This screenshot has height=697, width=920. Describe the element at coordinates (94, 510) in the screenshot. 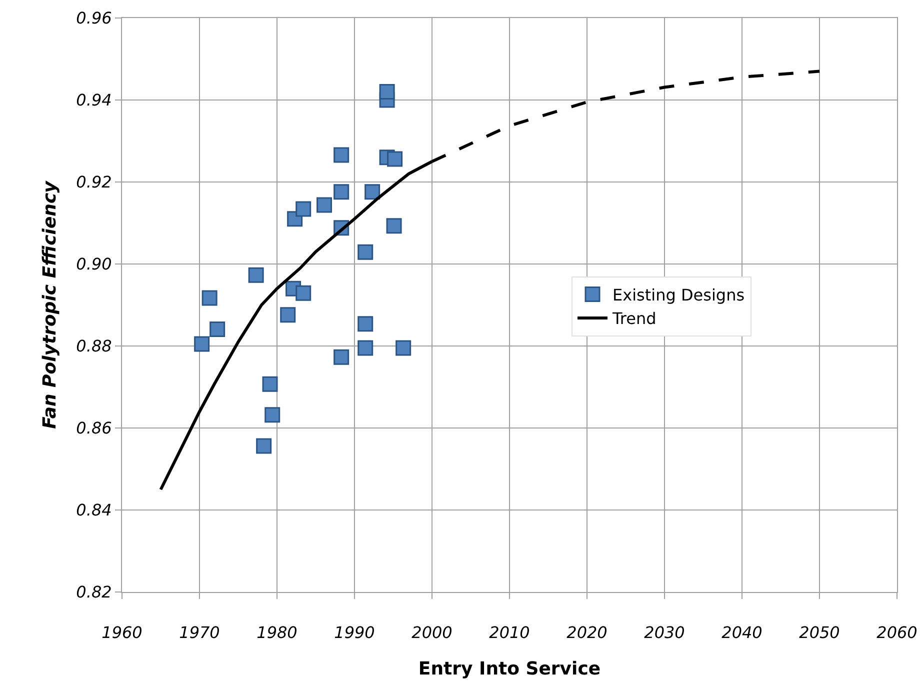

I see `y-tick-label: 0.84` at that location.